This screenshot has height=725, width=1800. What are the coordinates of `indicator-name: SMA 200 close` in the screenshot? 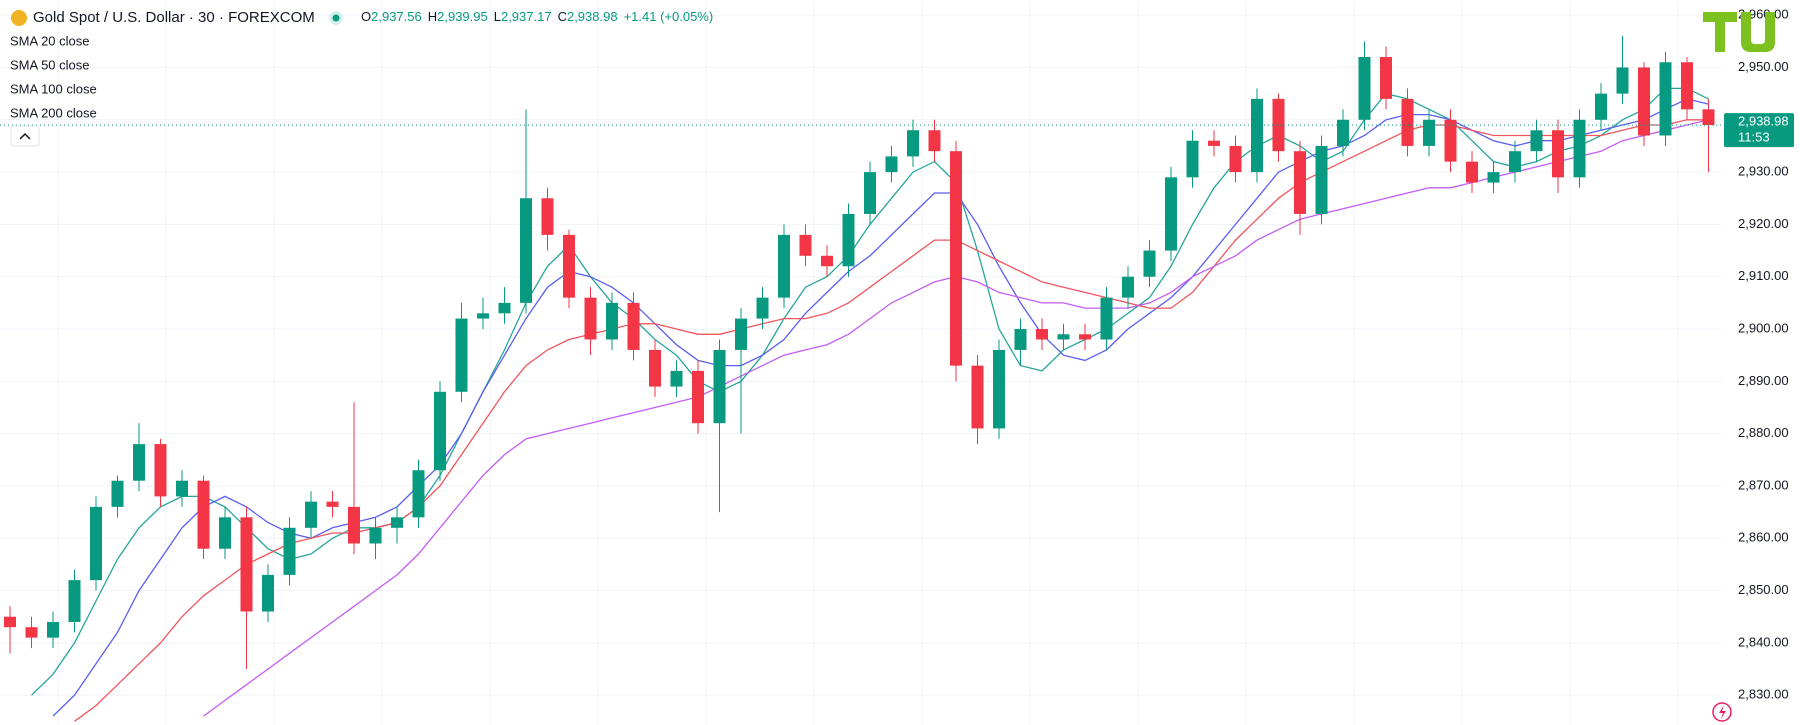 It's located at (53, 112).